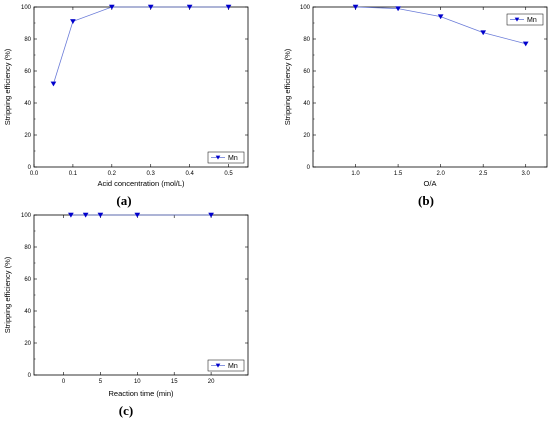  Describe the element at coordinates (228, 174) in the screenshot. I see `x-tick-label: 0.5` at that location.